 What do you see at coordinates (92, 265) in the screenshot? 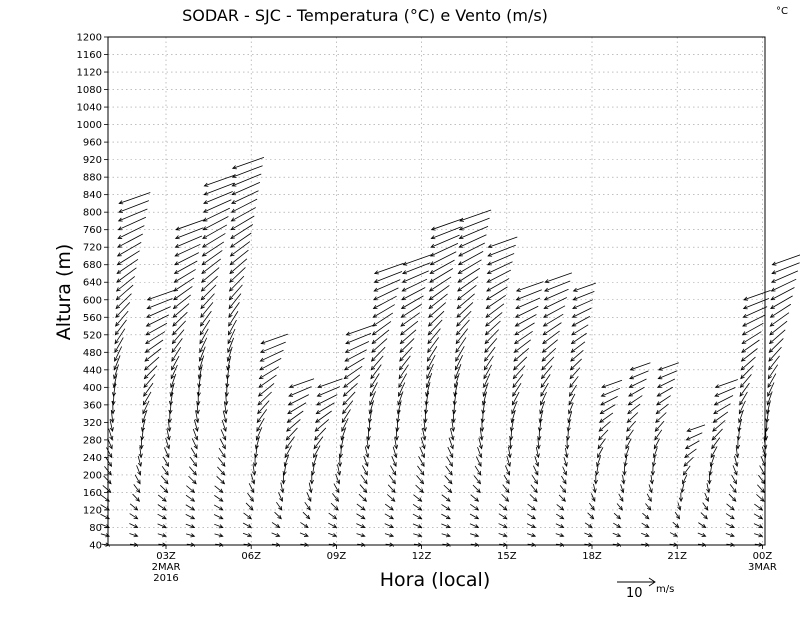
I see `y-tick-label: 680` at bounding box center [92, 265].